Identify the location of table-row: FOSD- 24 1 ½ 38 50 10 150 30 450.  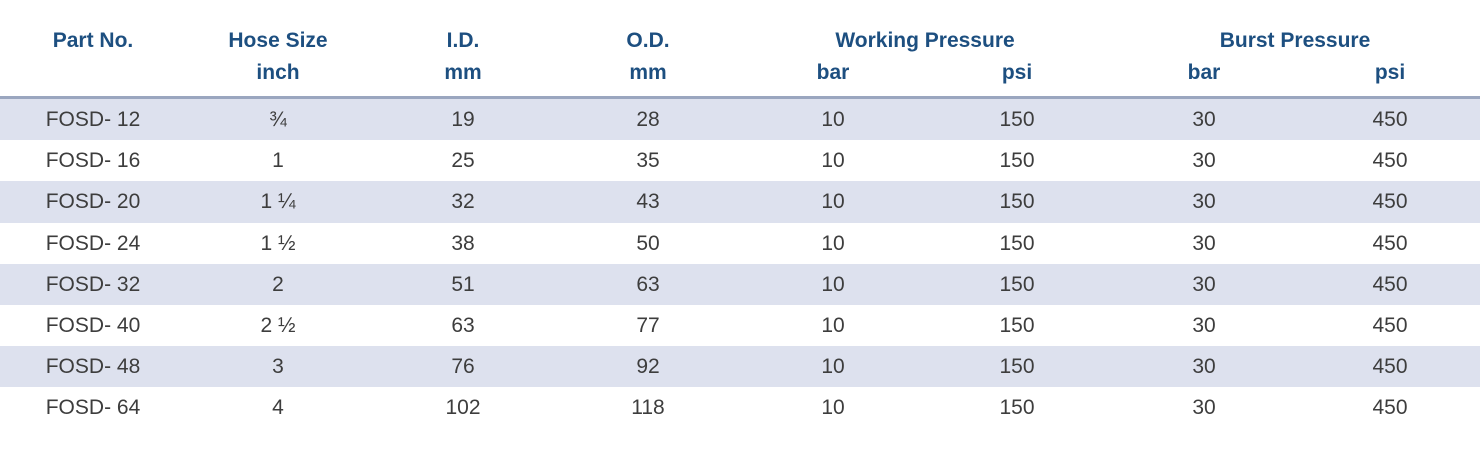
(740, 243).